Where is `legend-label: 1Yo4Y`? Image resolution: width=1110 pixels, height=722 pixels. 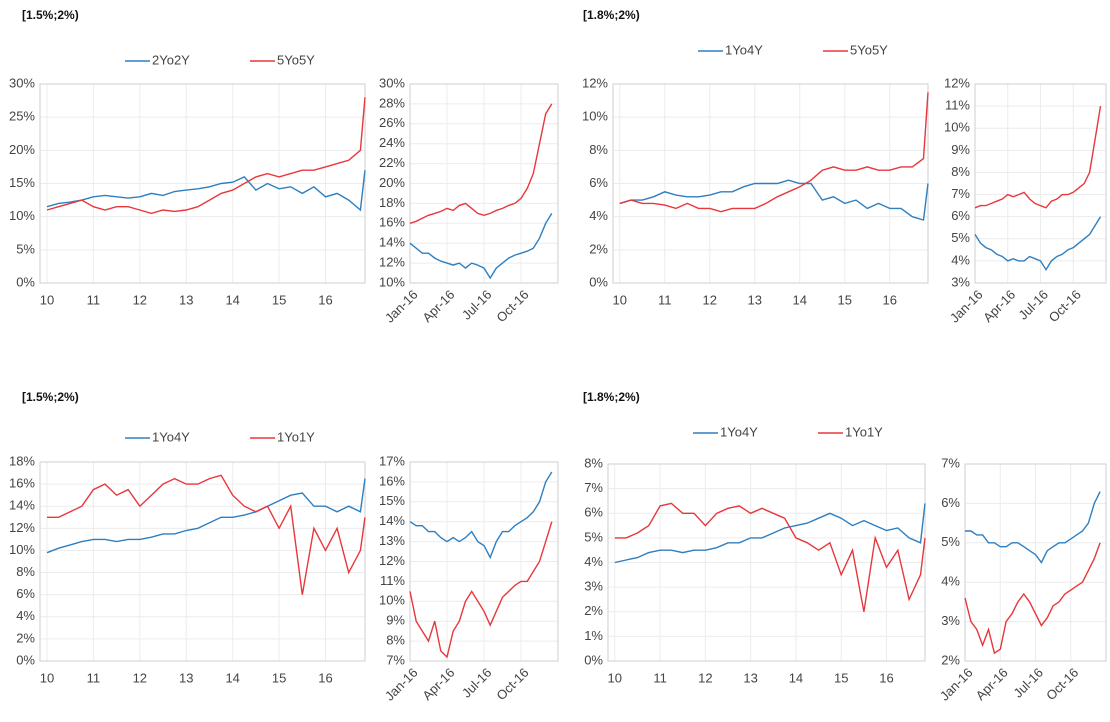
legend-label: 1Yo4Y is located at coordinates (171, 436).